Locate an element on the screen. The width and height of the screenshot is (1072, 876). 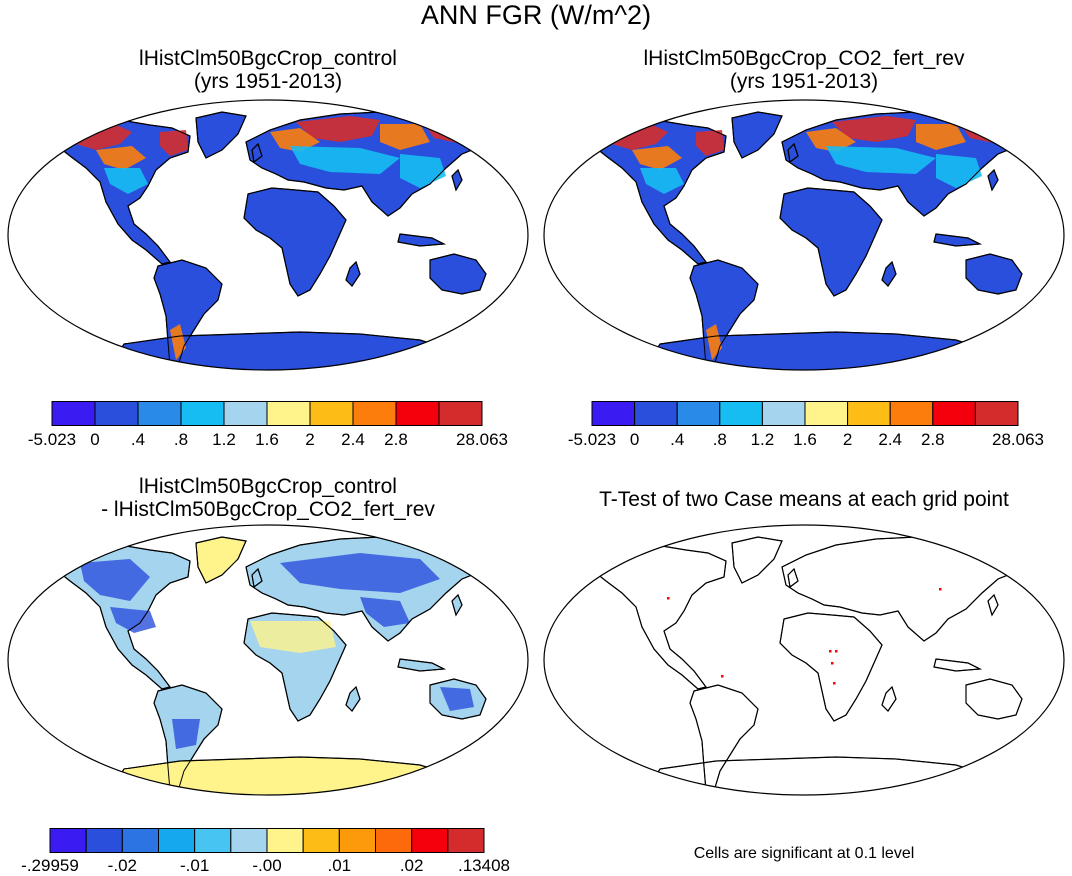
colorbar-control is located at coordinates (267, 413).